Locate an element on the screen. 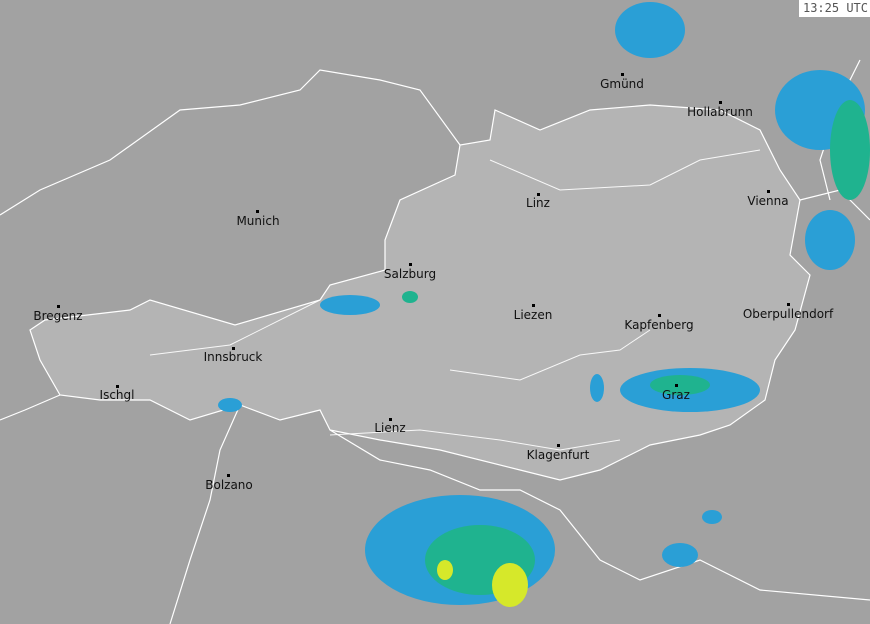  city-label-munich: Munich is located at coordinates (258, 221).